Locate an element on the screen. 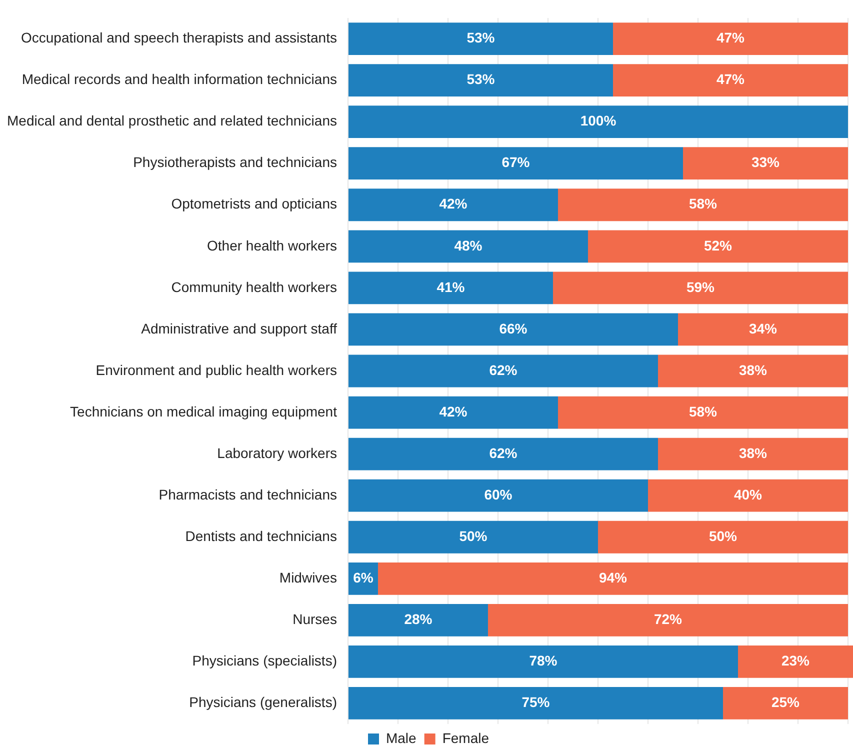  data-label: 25% is located at coordinates (785, 702).